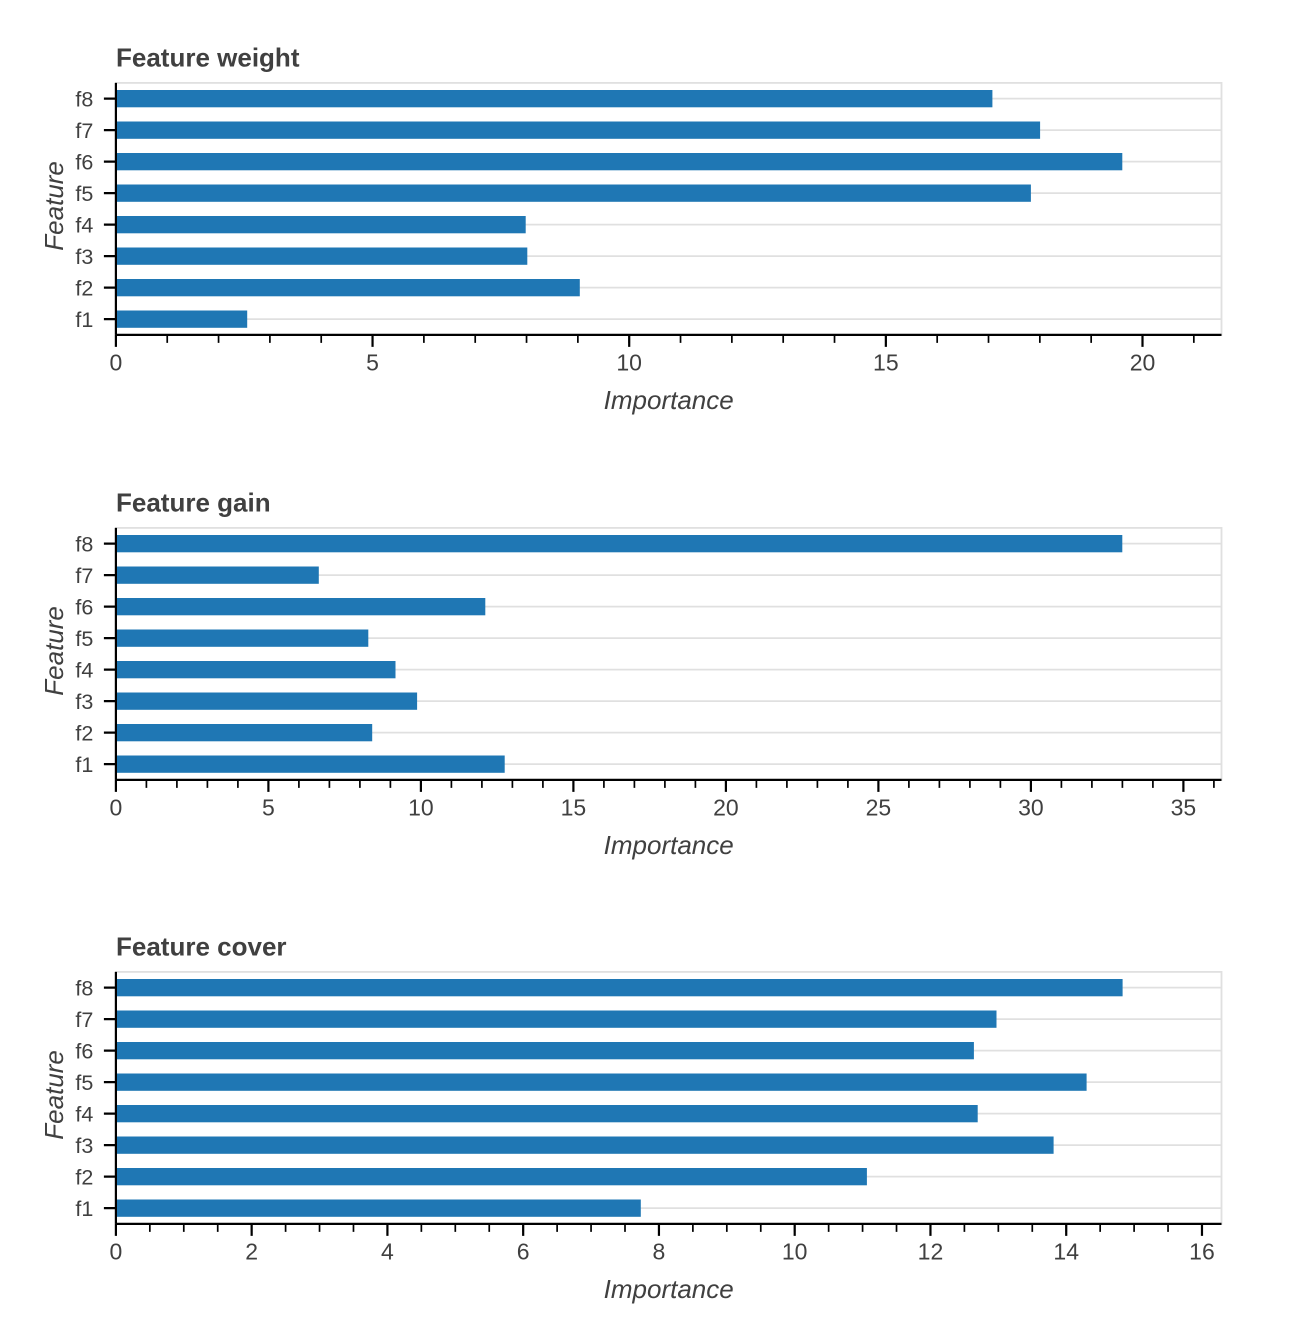  I want to click on svg-text: 6, so click(523, 1252).